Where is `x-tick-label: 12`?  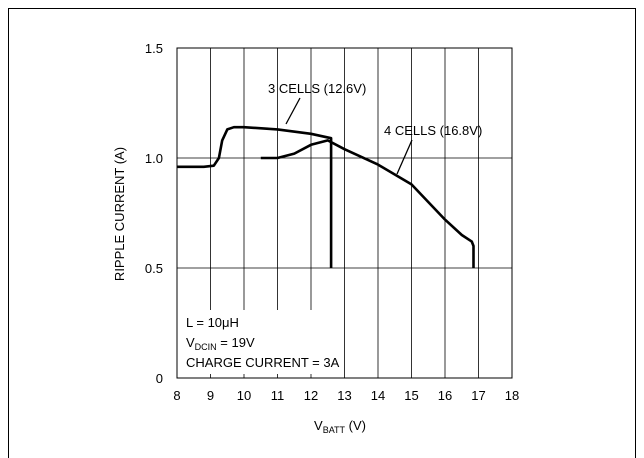 x-tick-label: 12 is located at coordinates (311, 395).